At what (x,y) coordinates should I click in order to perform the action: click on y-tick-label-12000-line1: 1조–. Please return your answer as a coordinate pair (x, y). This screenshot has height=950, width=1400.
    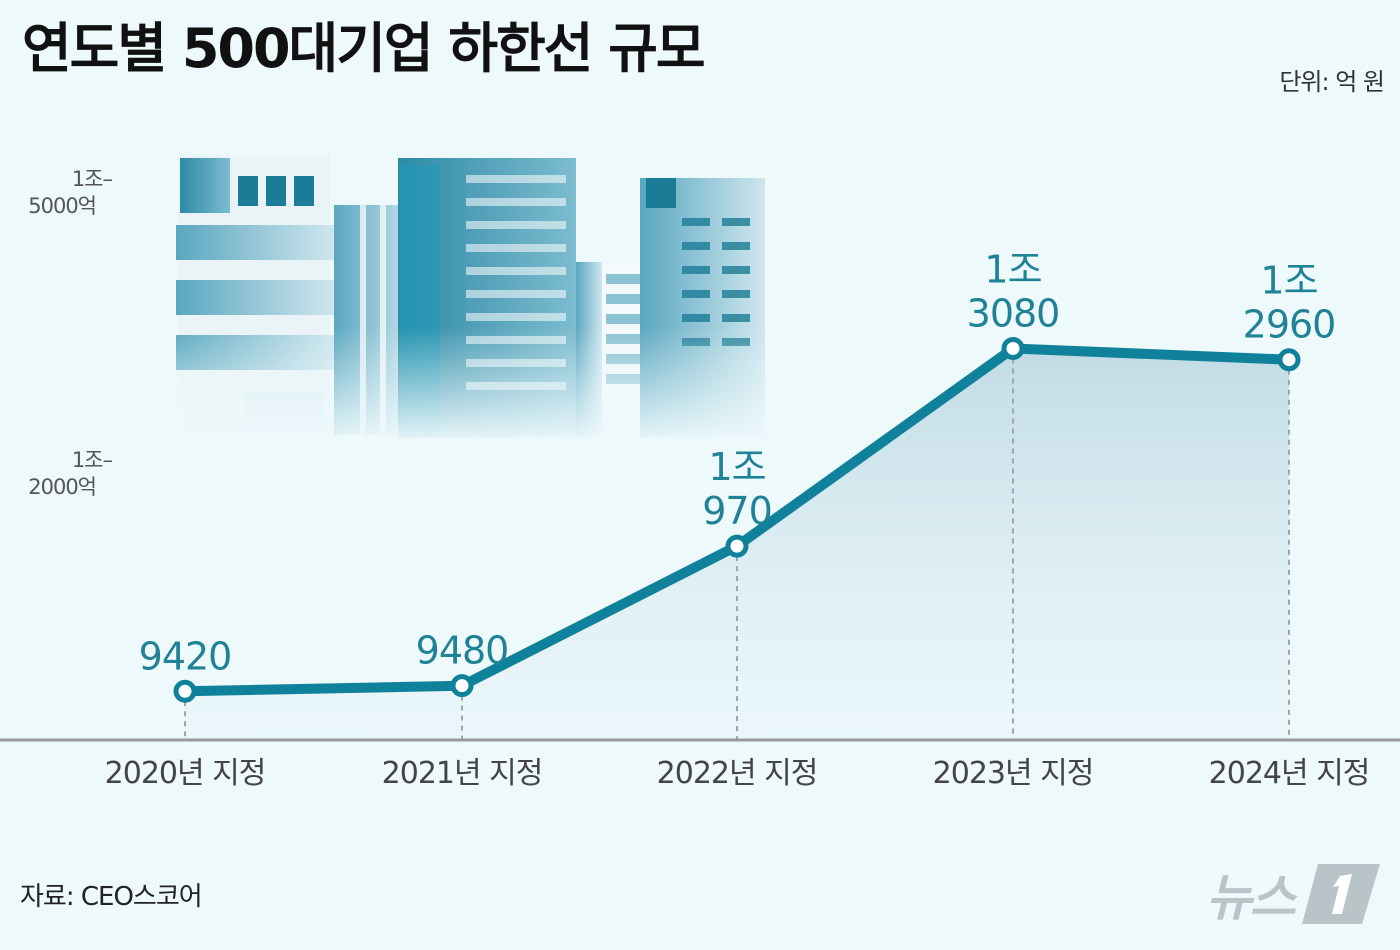
    Looking at the image, I should click on (92, 460).